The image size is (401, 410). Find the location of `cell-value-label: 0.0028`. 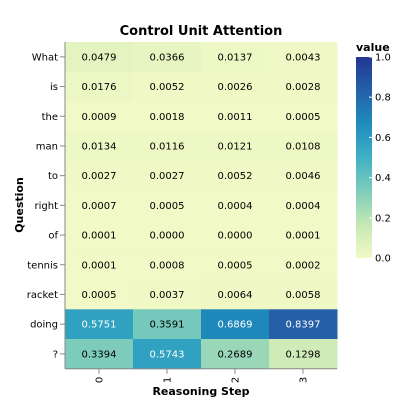

cell-value-label: 0.0028 is located at coordinates (303, 87).